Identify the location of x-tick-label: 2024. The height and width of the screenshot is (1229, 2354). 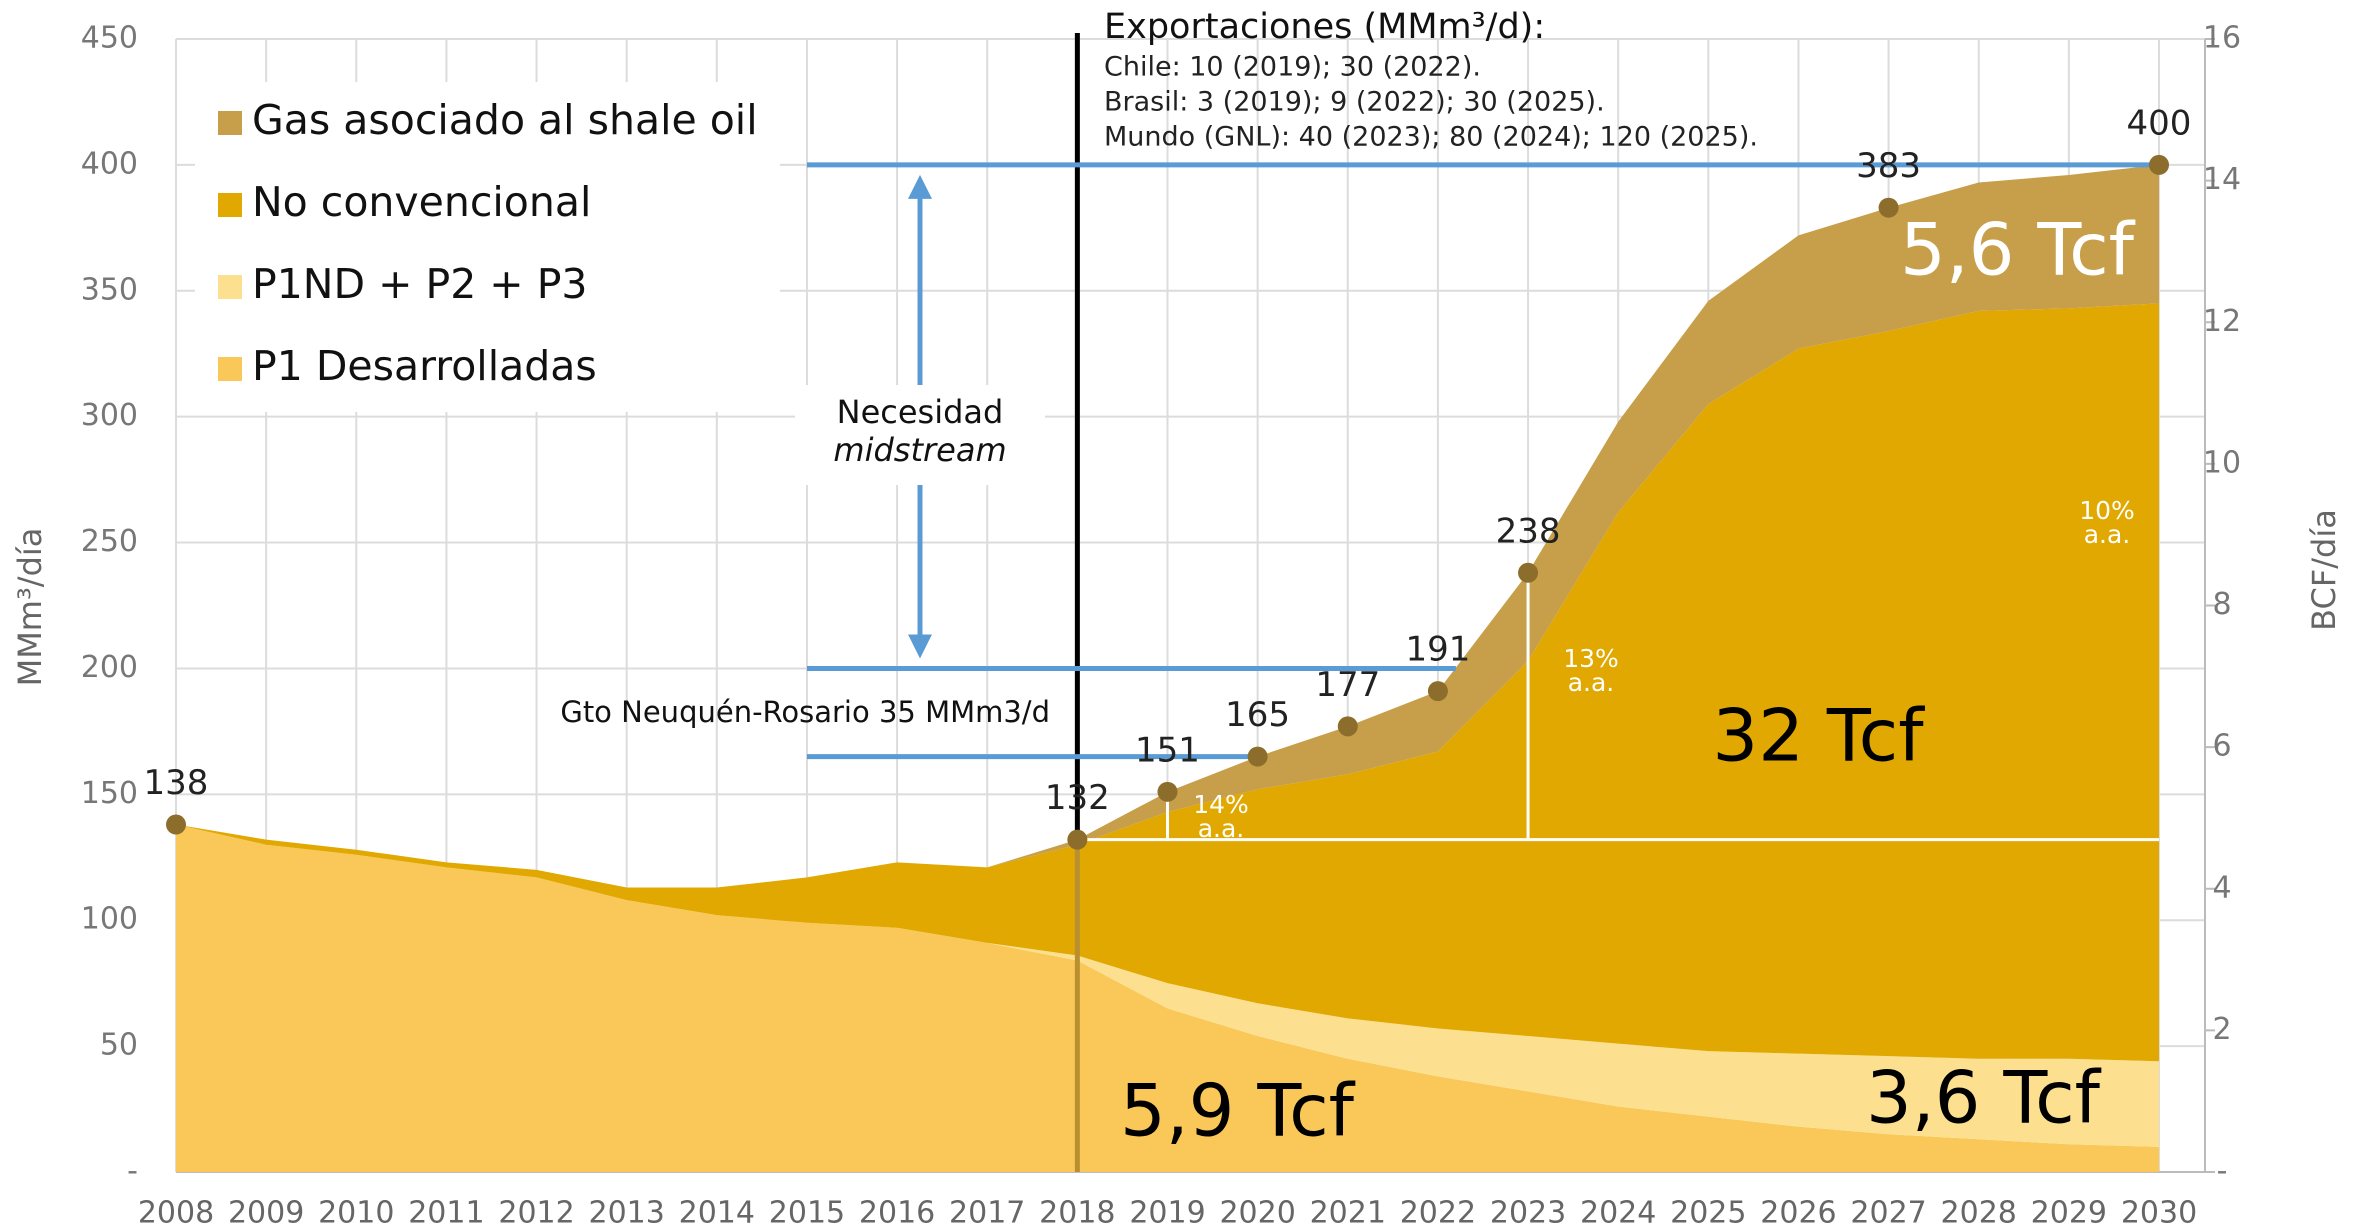
(1618, 1212).